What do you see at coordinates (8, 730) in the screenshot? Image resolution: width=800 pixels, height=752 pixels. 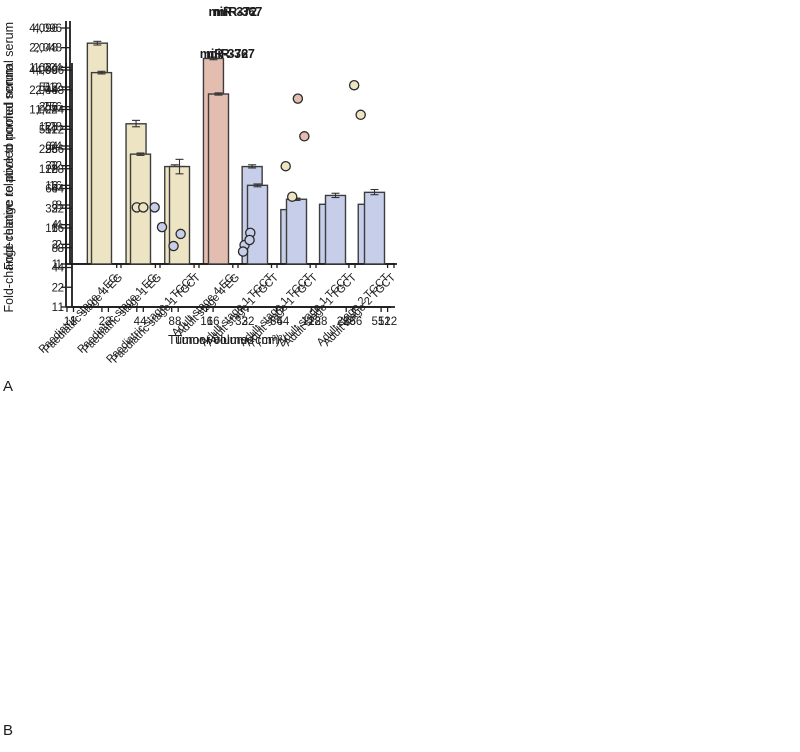 I see `panel-b-label: B` at bounding box center [8, 730].